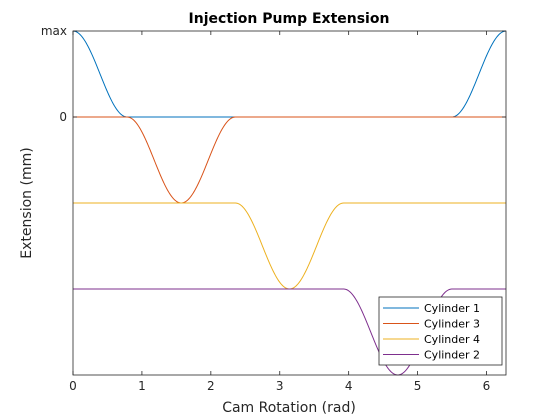 The height and width of the screenshot is (420, 560). I want to click on x-tick-label: 2, so click(211, 386).